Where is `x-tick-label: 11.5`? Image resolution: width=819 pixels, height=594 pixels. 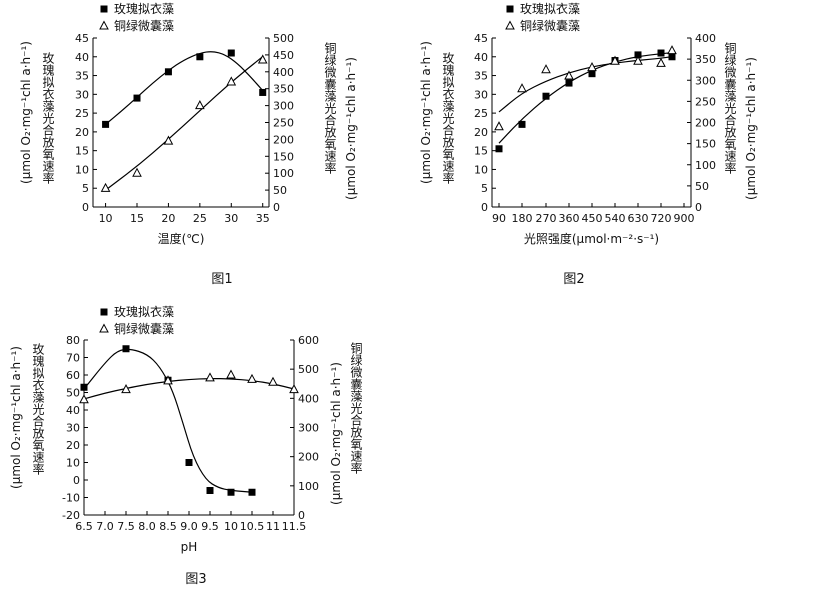
x-tick-label: 11.5 is located at coordinates (294, 526).